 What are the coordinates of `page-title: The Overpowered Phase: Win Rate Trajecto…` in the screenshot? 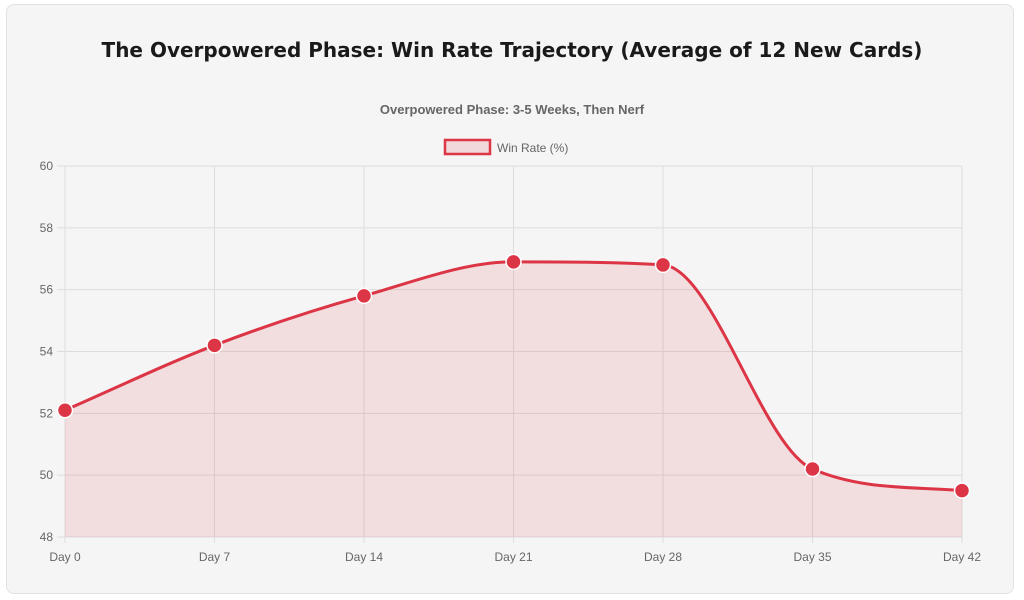 It's located at (512, 50).